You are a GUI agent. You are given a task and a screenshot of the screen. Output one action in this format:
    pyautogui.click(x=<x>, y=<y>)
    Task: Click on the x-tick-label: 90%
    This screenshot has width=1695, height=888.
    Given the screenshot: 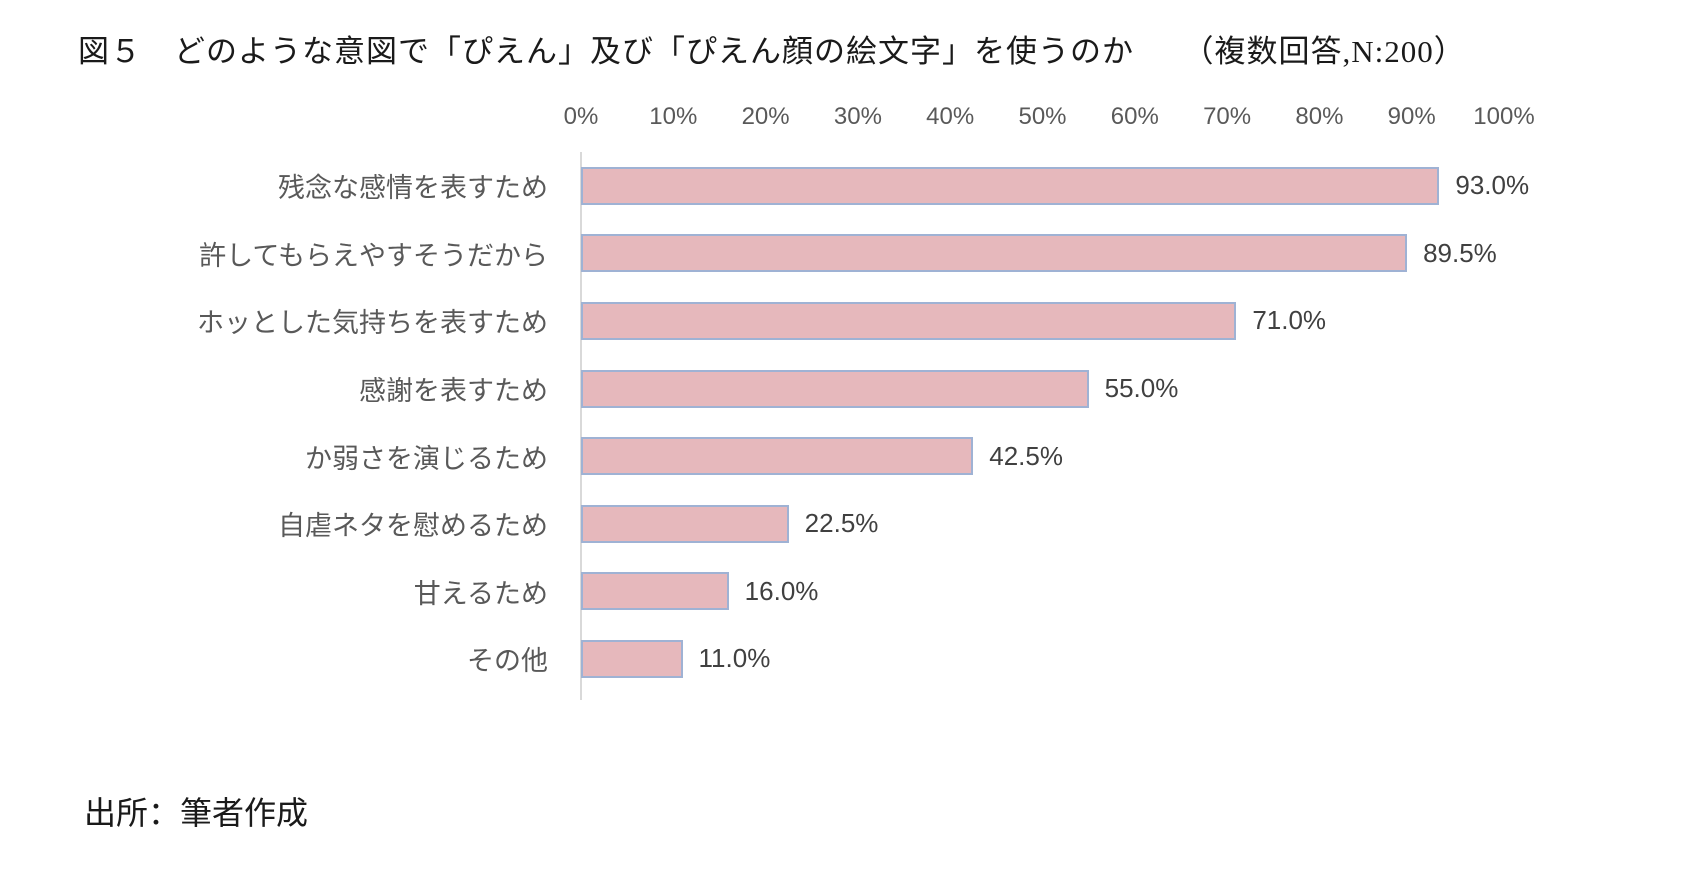 What is the action you would take?
    pyautogui.click(x=1411, y=116)
    